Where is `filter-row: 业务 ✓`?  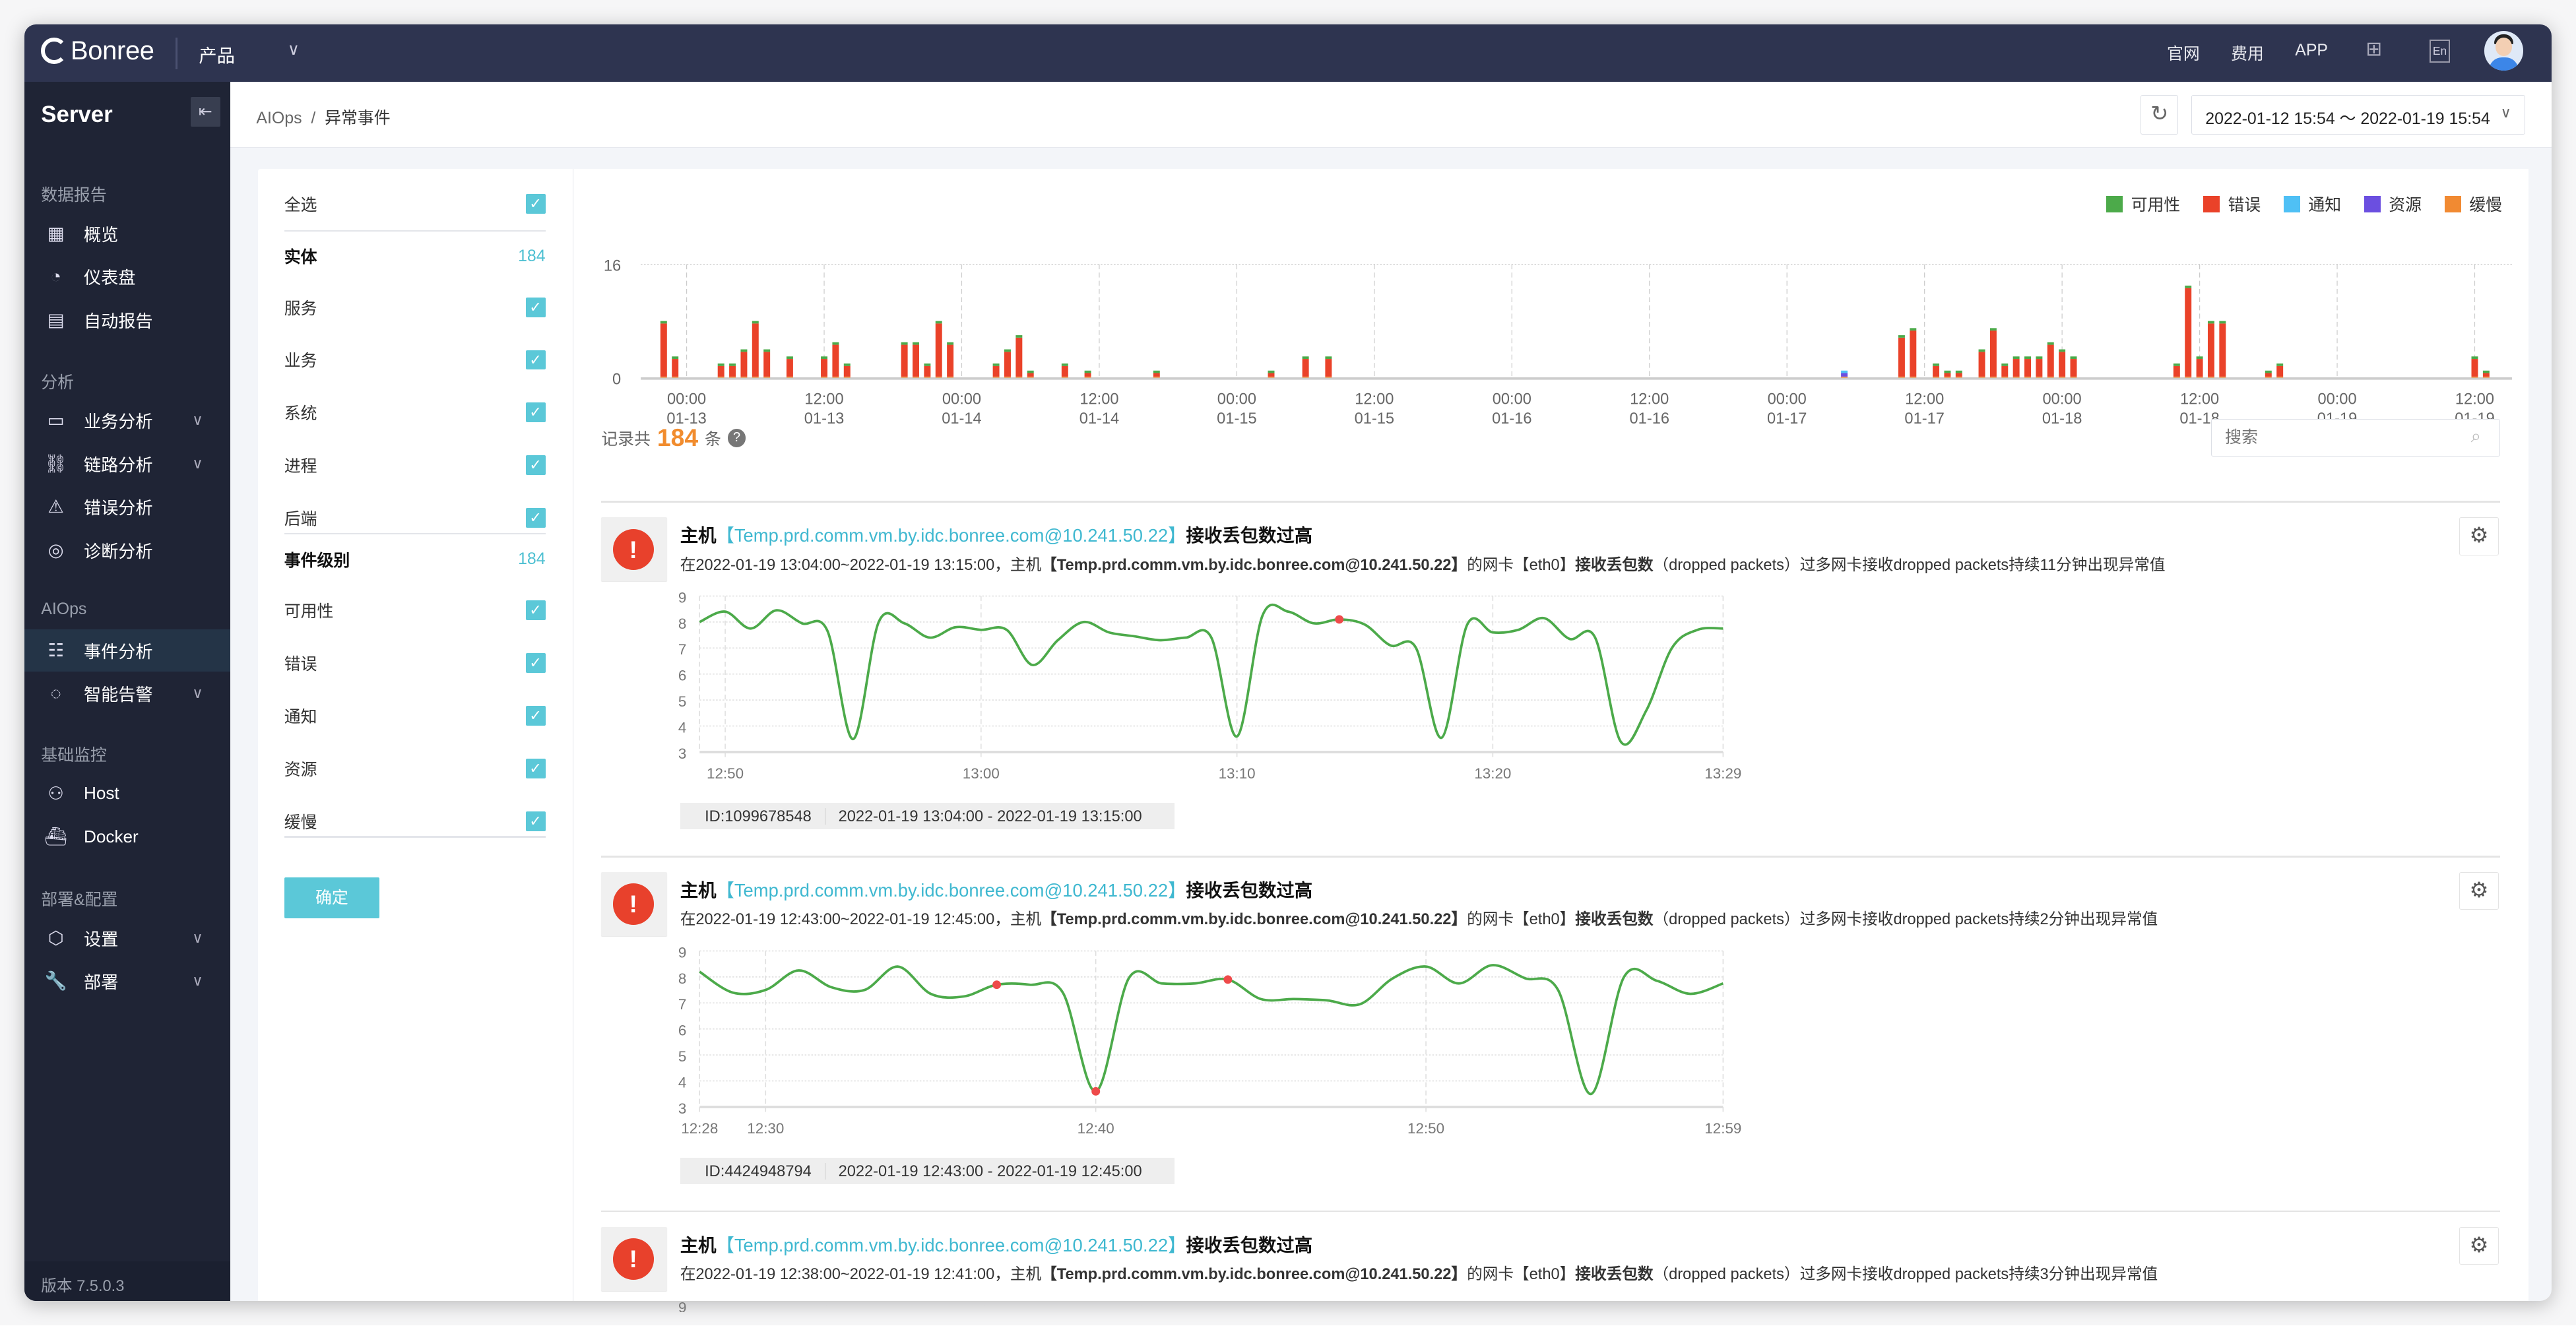 filter-row: 业务 ✓ is located at coordinates (415, 360).